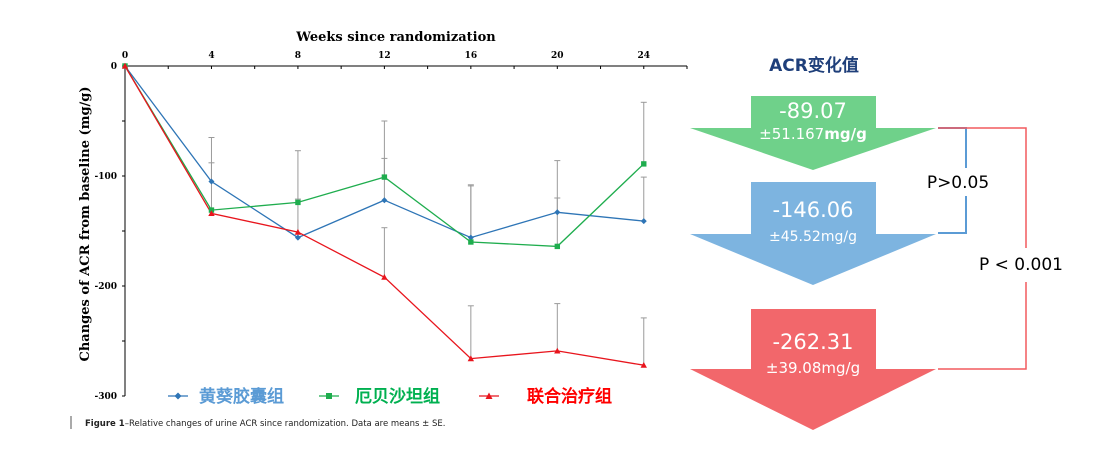 This screenshot has width=1110, height=457. I want to click on x-axis-title: Weeks since randomization, so click(395, 37).